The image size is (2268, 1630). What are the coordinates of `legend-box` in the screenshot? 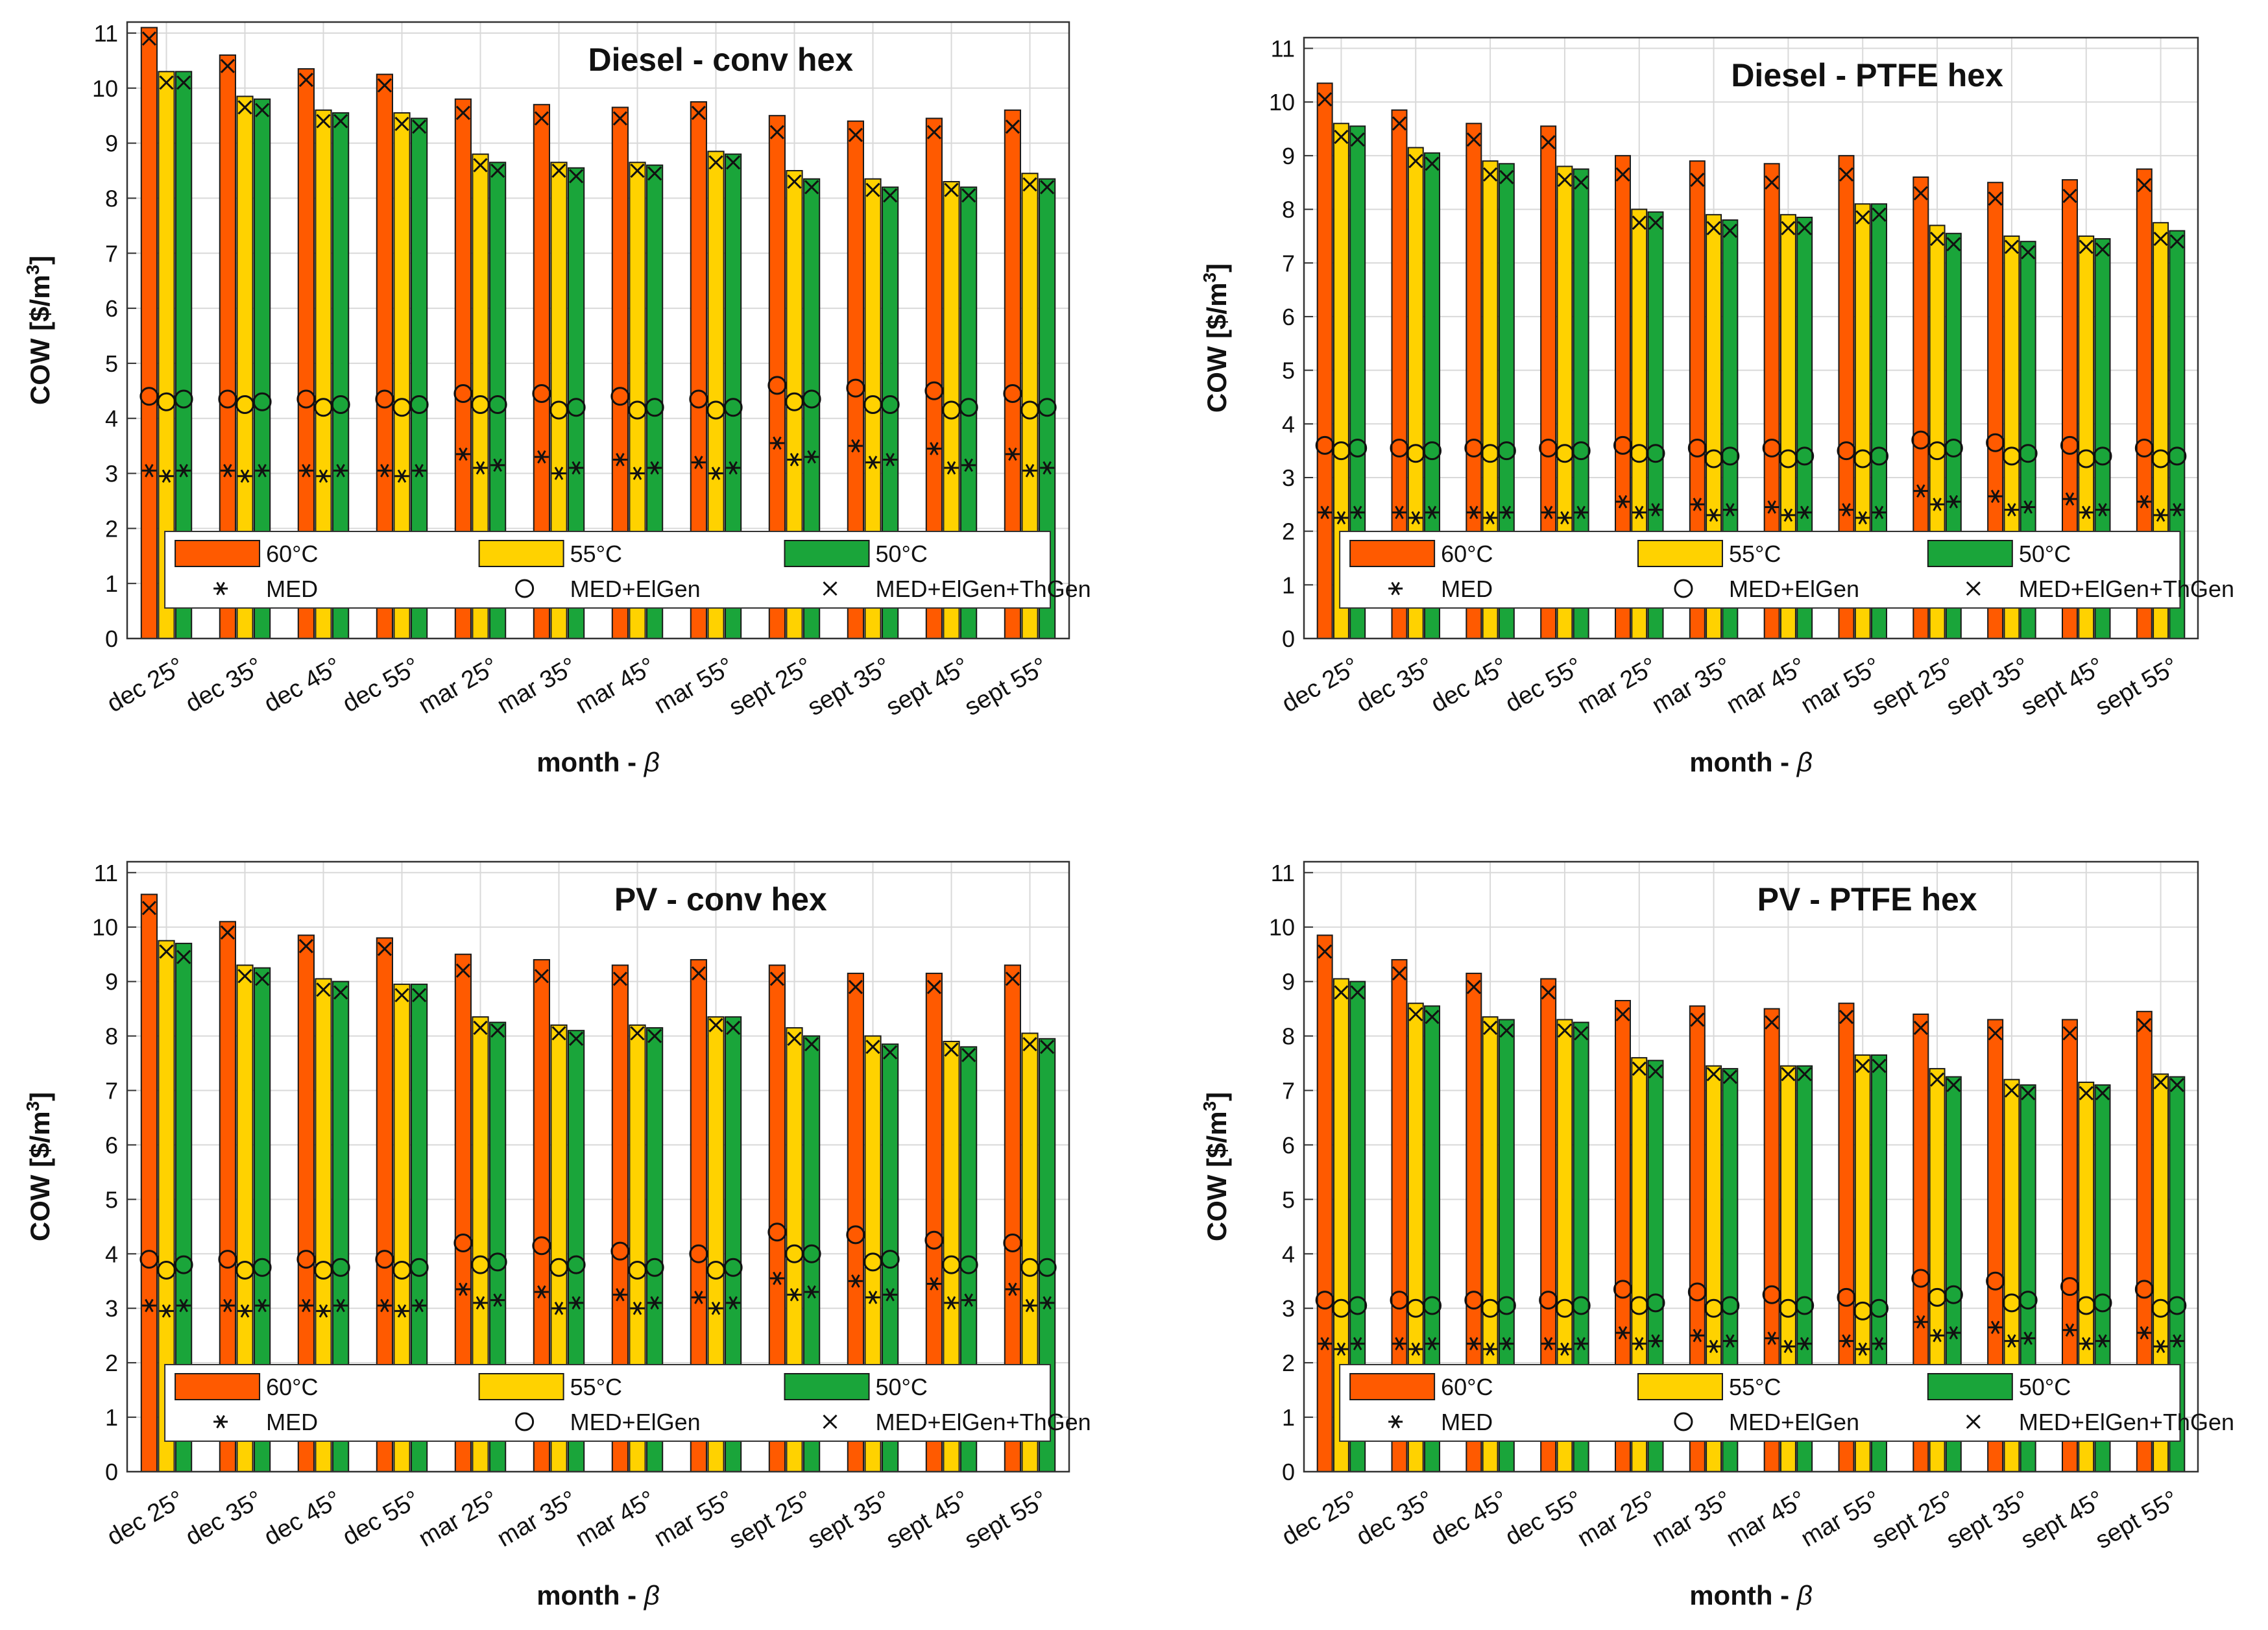 It's located at (1760, 1403).